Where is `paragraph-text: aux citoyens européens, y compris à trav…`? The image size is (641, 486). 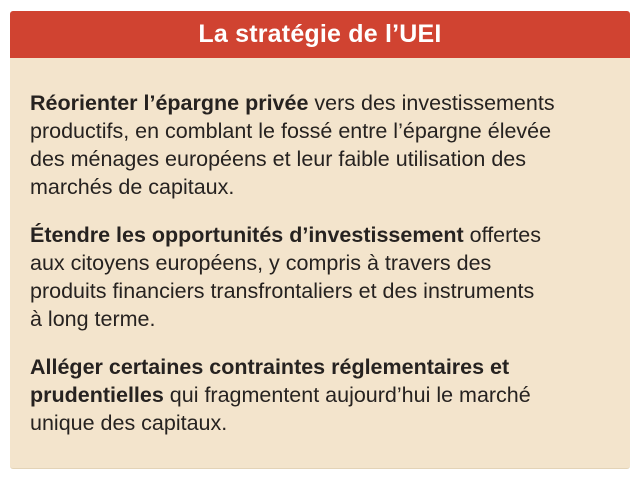 paragraph-text: aux citoyens européens, y compris à trav… is located at coordinates (261, 263).